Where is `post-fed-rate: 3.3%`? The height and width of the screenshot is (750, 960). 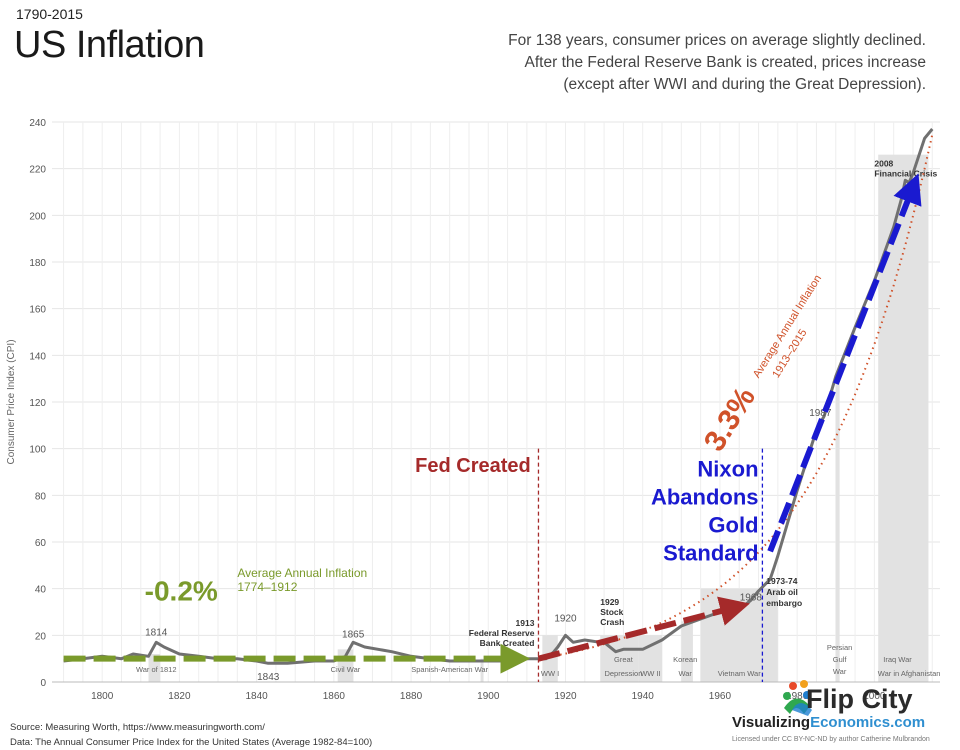 post-fed-rate: 3.3% is located at coordinates (730, 419).